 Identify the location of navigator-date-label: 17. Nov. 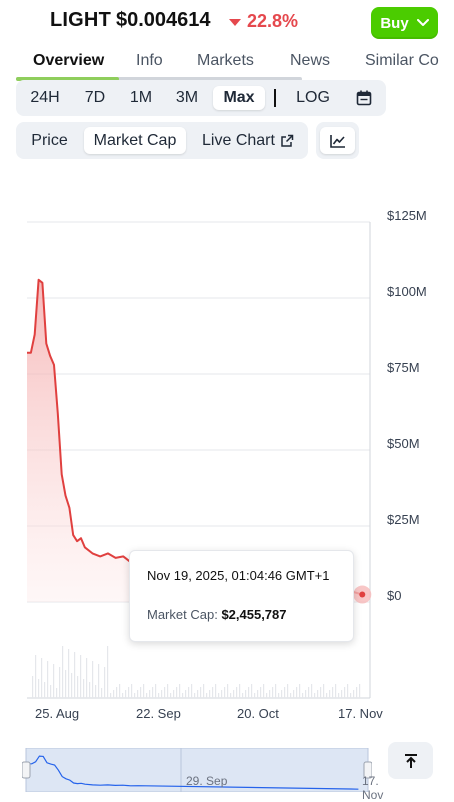
(373, 788).